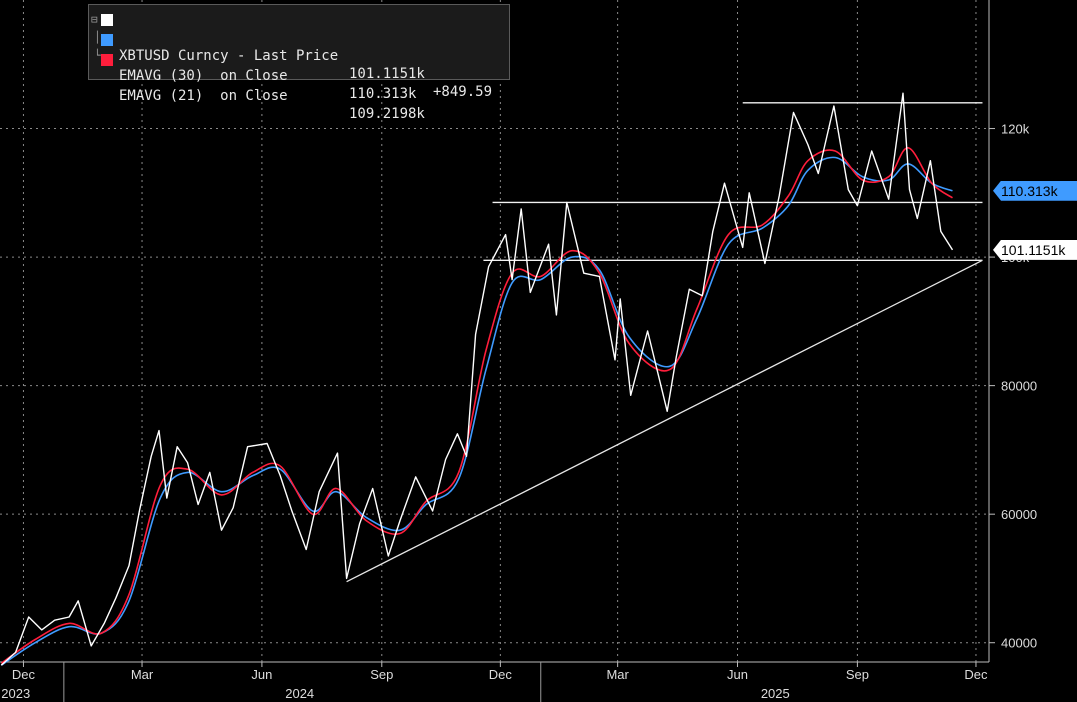  What do you see at coordinates (107, 40) in the screenshot?
I see `legend-swatch-ema30` at bounding box center [107, 40].